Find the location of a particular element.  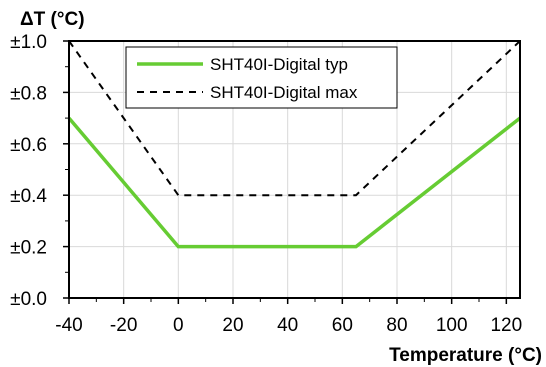

y-tick-label: ±0.2 is located at coordinates (28, 248).